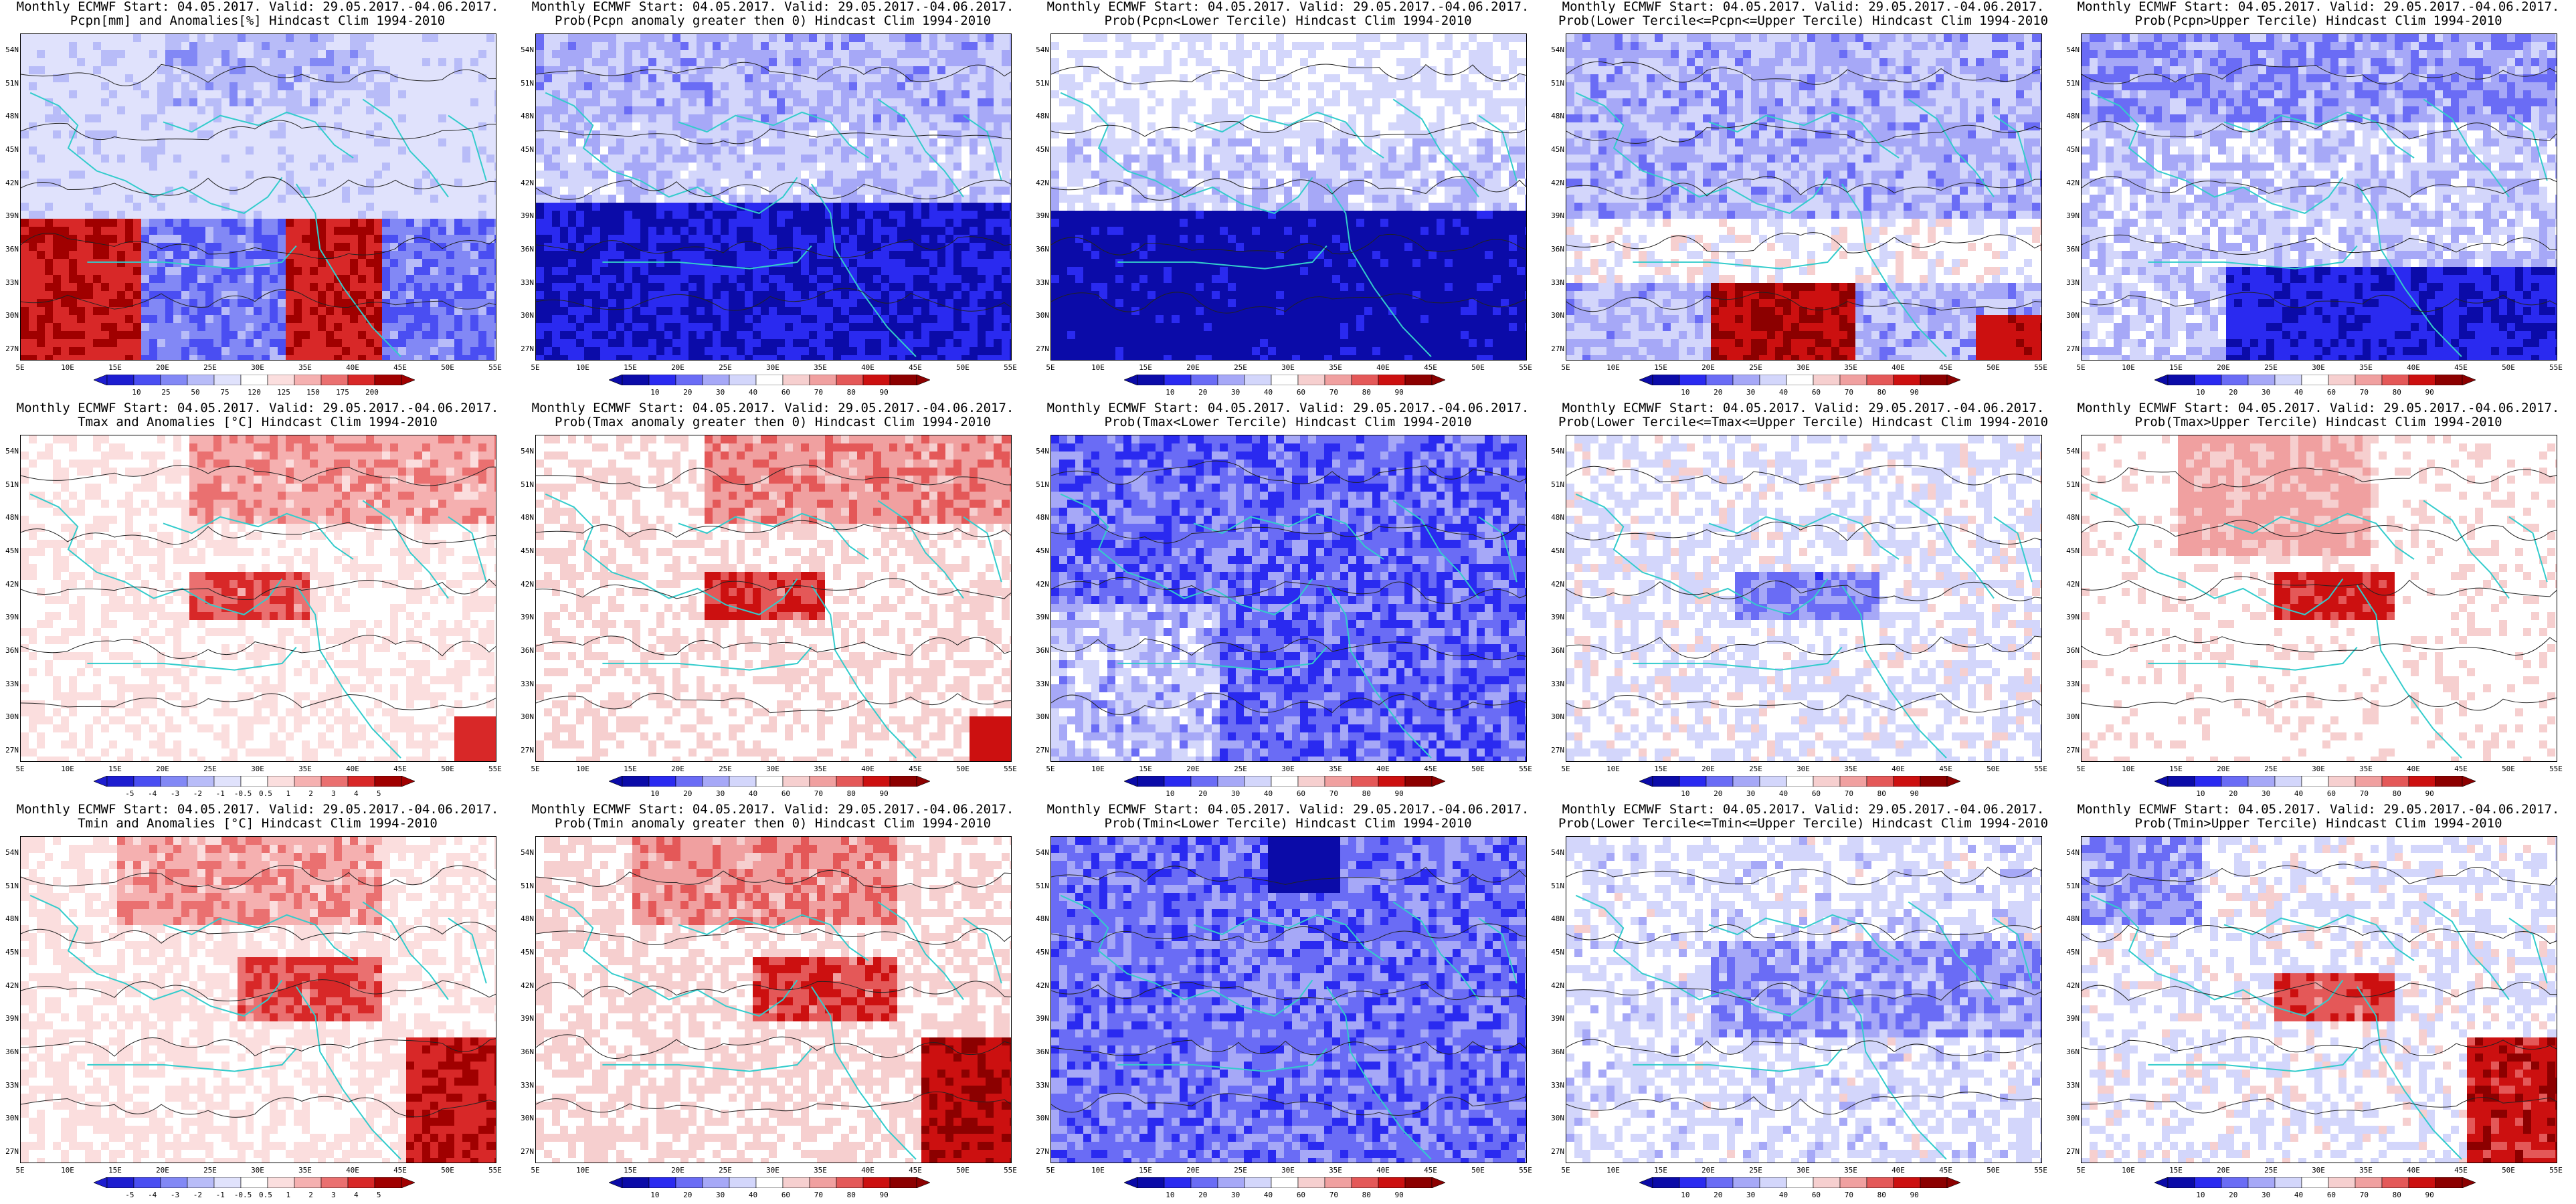 The width and height of the screenshot is (2576, 1204). Describe the element at coordinates (1131, 380) in the screenshot. I see `colorbar-left-arrow` at that location.